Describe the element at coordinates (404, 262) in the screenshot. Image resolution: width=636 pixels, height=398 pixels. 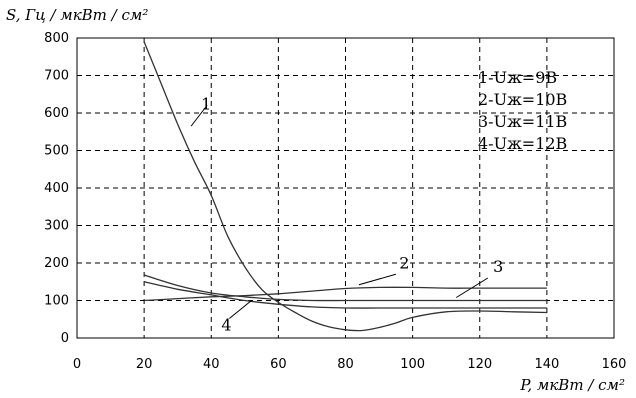
I see `curve-label-2: 2` at that location.